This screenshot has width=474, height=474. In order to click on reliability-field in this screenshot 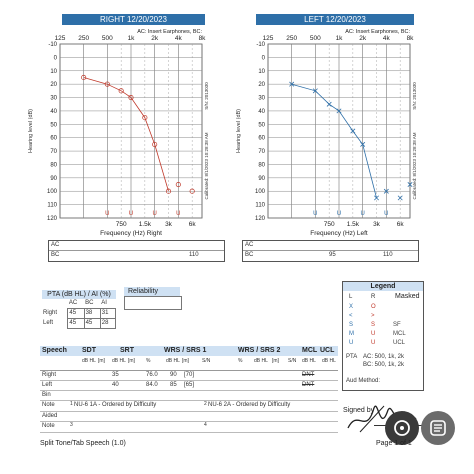, I will do `click(153, 303)`.